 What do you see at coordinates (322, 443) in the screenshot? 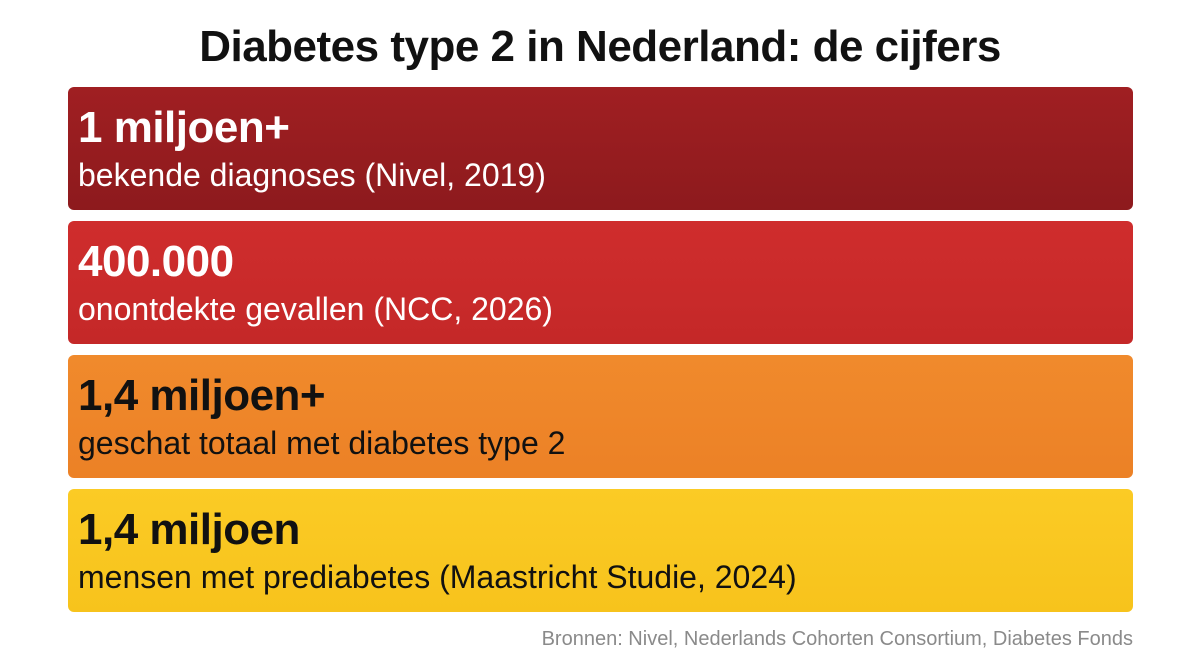
I see `stat-label: geschat totaal met diabetes type 2` at bounding box center [322, 443].